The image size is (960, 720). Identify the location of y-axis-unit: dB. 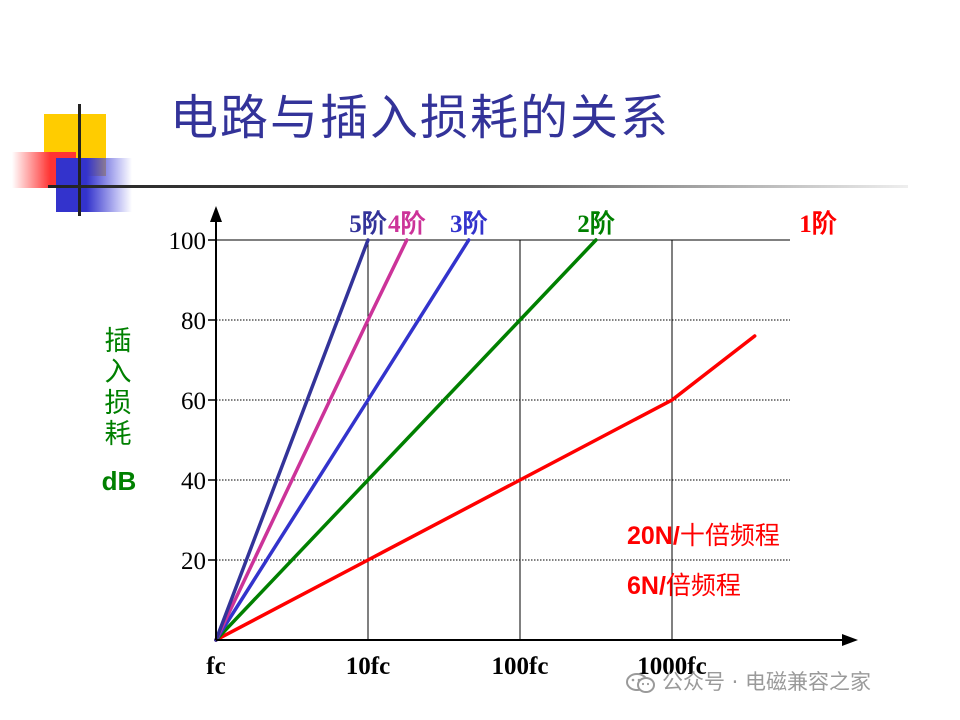
(119, 481).